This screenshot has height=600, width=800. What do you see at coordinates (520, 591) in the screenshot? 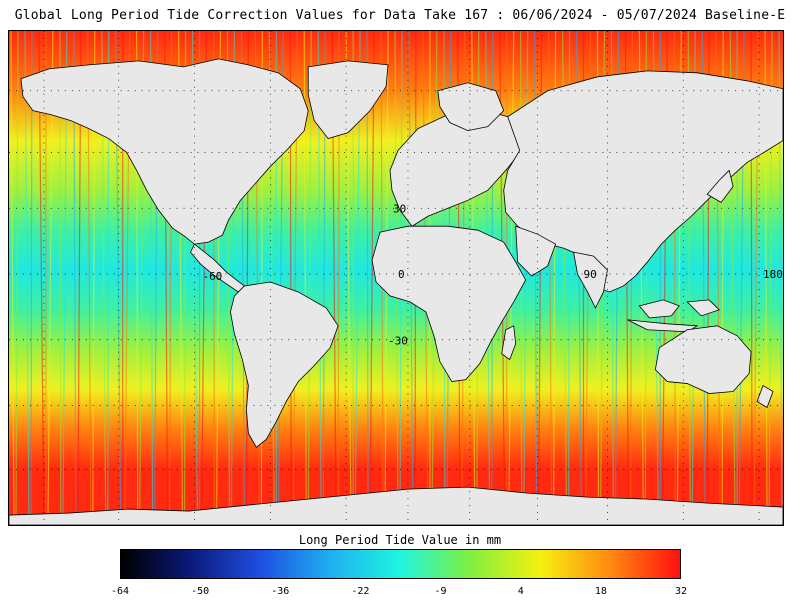
I see `colorbar-tick-label: 4` at bounding box center [520, 591].